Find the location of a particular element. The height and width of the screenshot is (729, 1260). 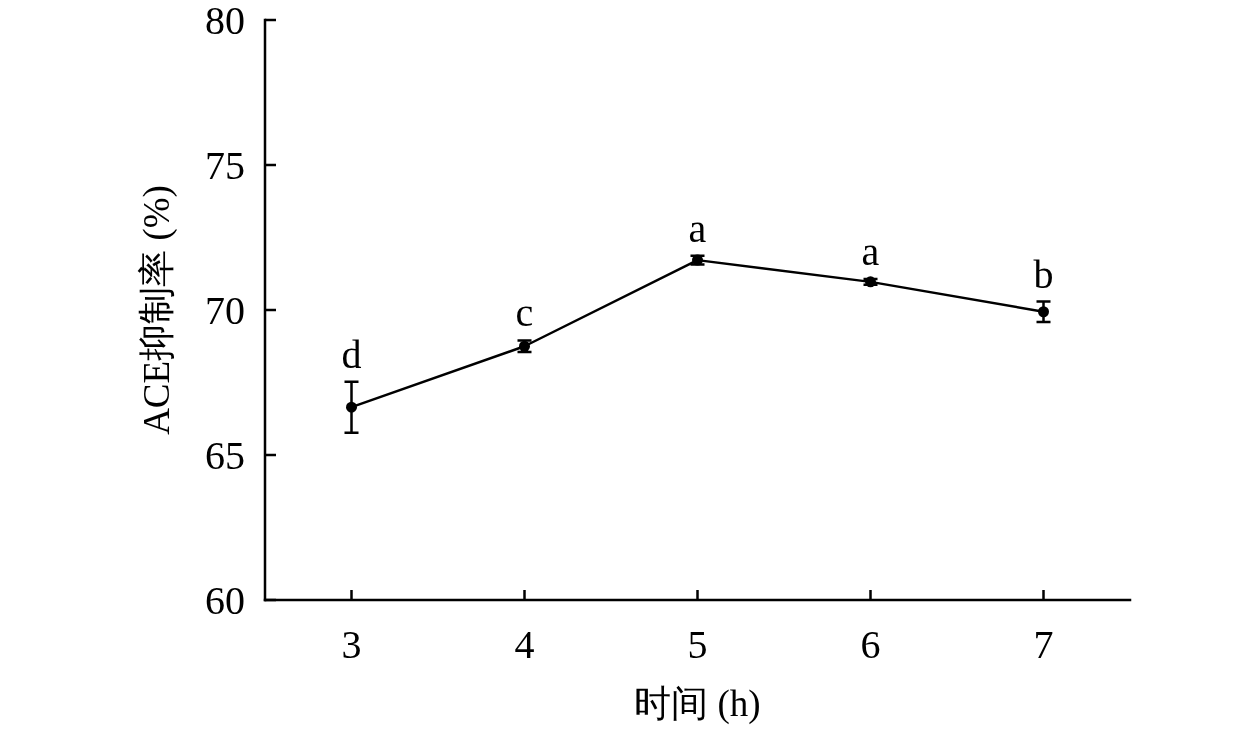

annotation: b is located at coordinates (1043, 274).